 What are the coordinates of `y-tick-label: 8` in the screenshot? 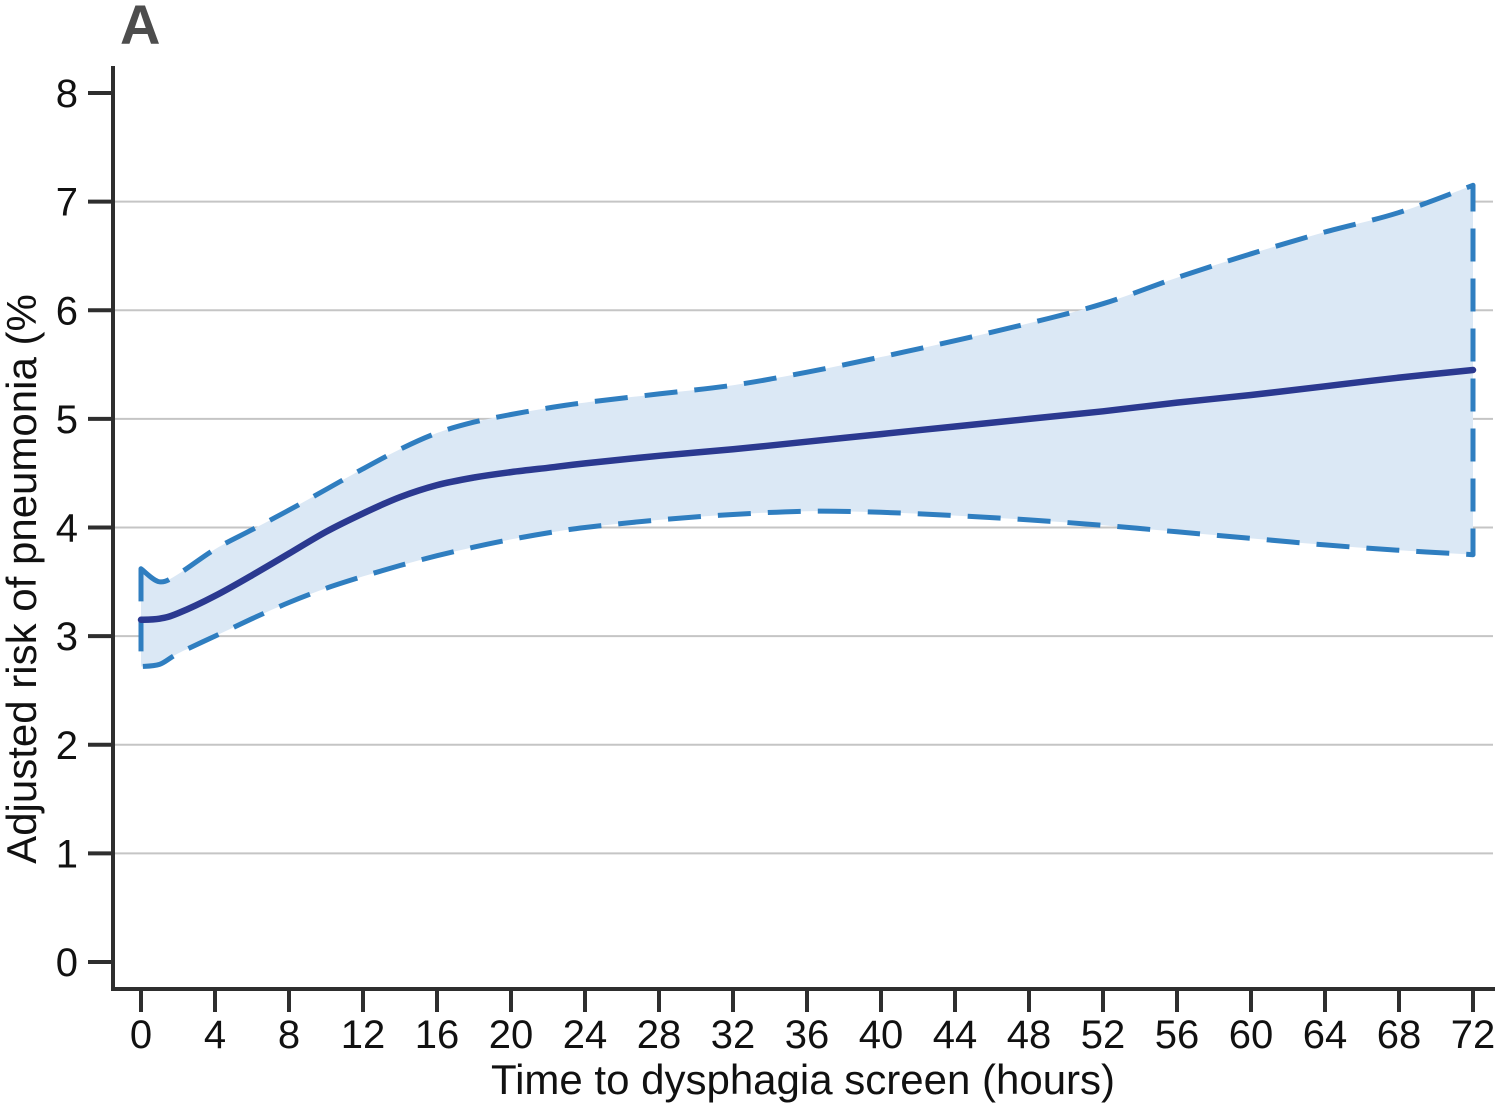 It's located at (67, 94).